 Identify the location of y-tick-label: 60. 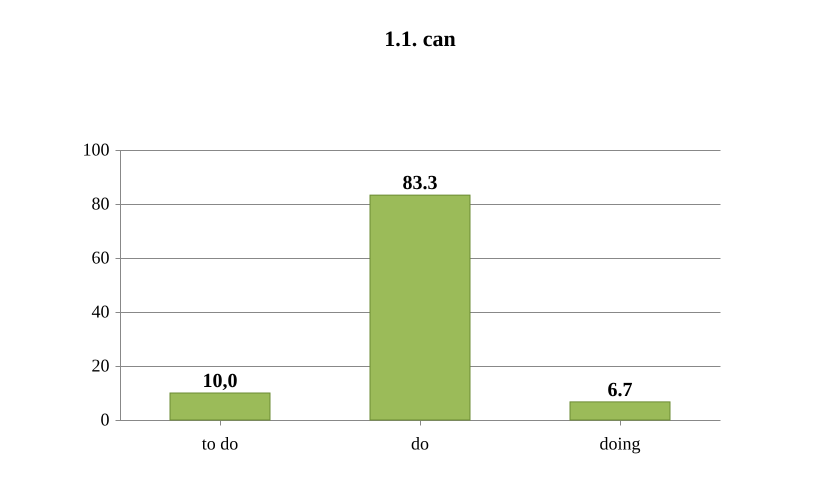
(101, 258).